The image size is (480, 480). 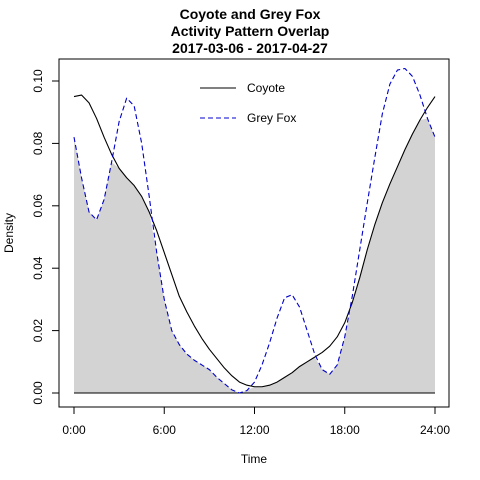 What do you see at coordinates (38, 393) in the screenshot?
I see `y-tick-label: 0.00` at bounding box center [38, 393].